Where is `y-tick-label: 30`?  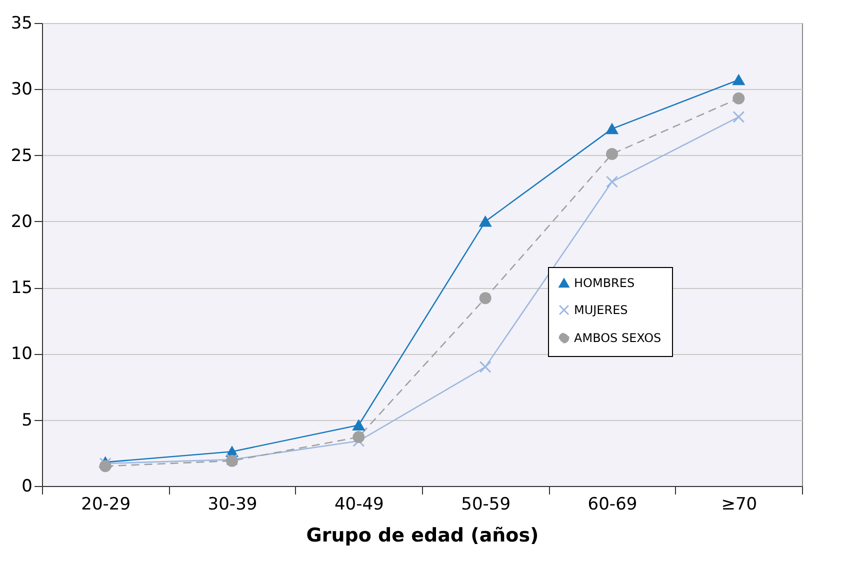
y-tick-label: 30 is located at coordinates (21, 90).